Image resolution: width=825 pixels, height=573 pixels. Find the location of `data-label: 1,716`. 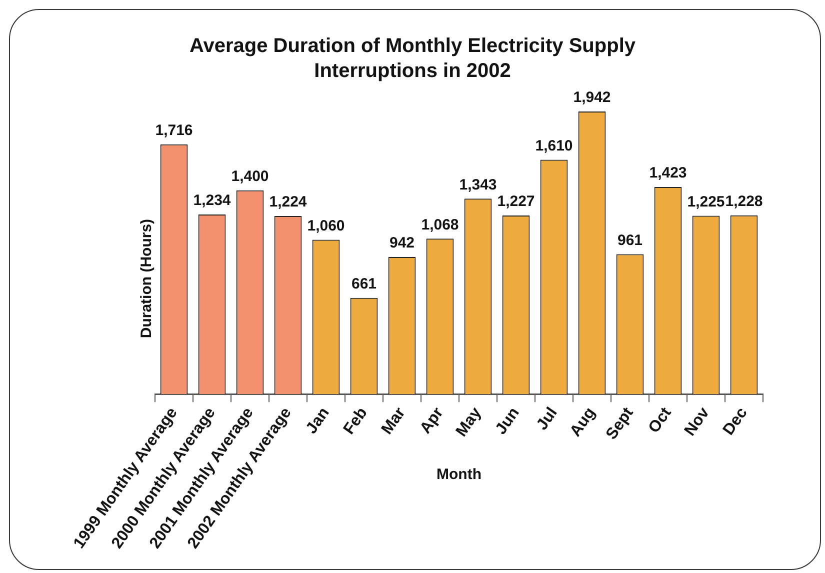

data-label: 1,716 is located at coordinates (174, 130).